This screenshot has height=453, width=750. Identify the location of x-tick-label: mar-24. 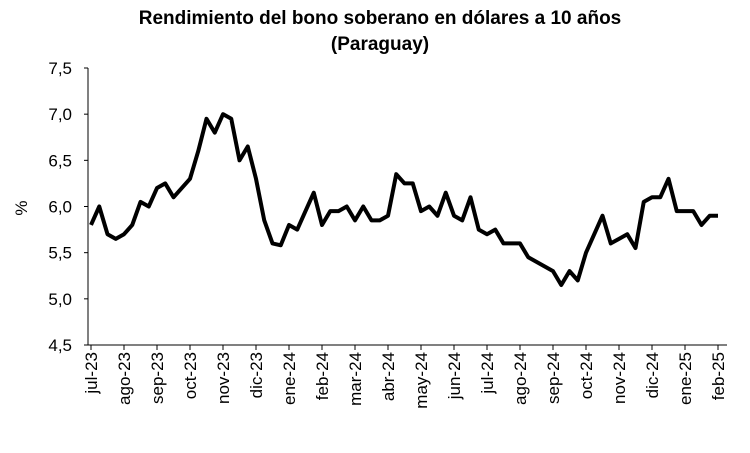
(355, 379).